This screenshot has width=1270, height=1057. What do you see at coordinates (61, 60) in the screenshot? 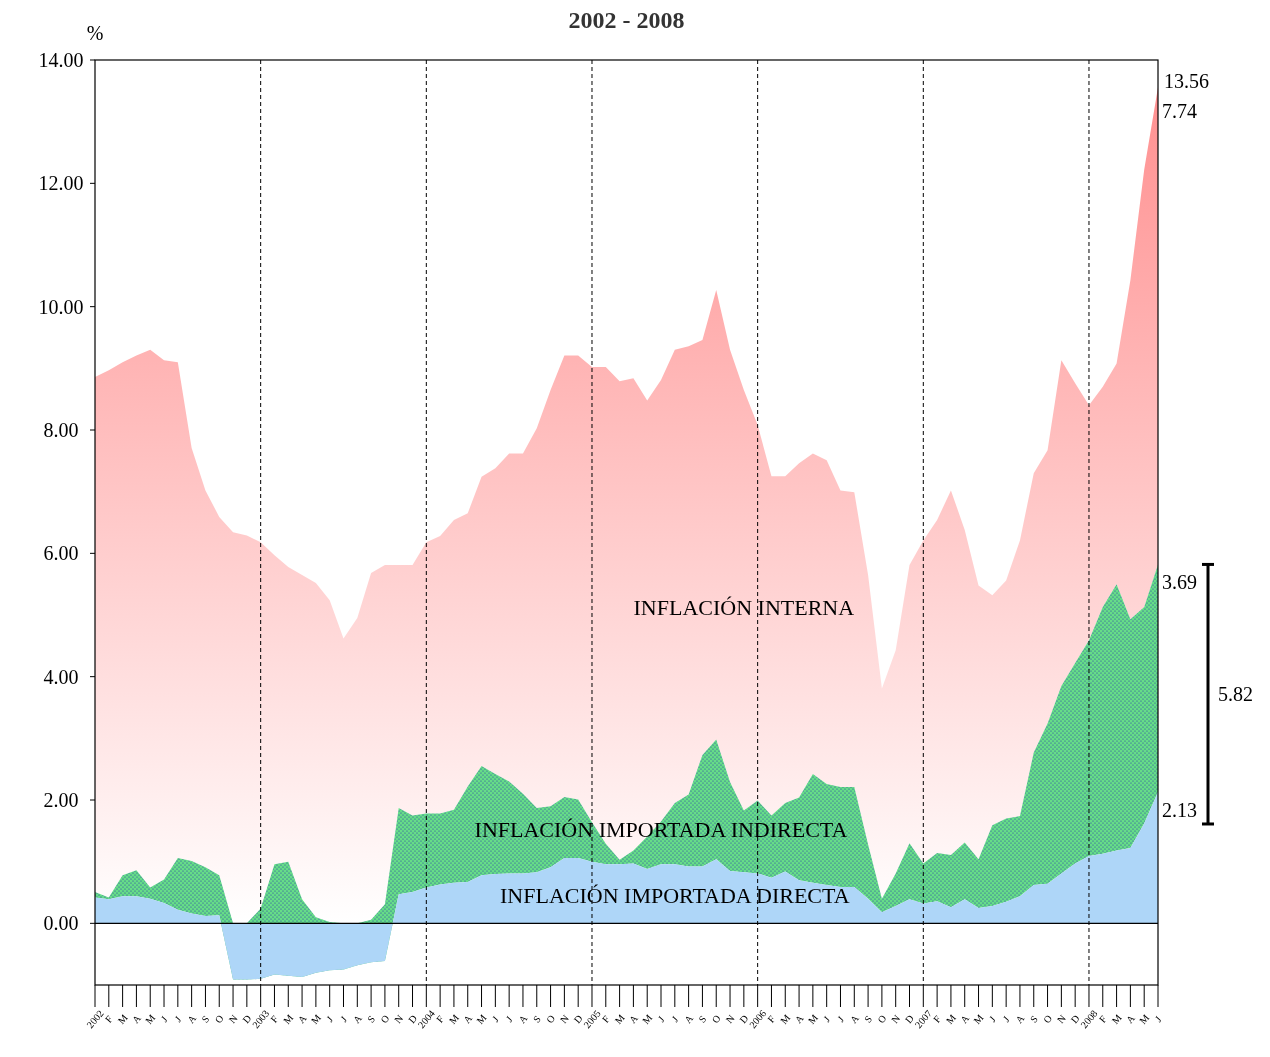
I see `y-tick-label: 14.00` at bounding box center [61, 60].